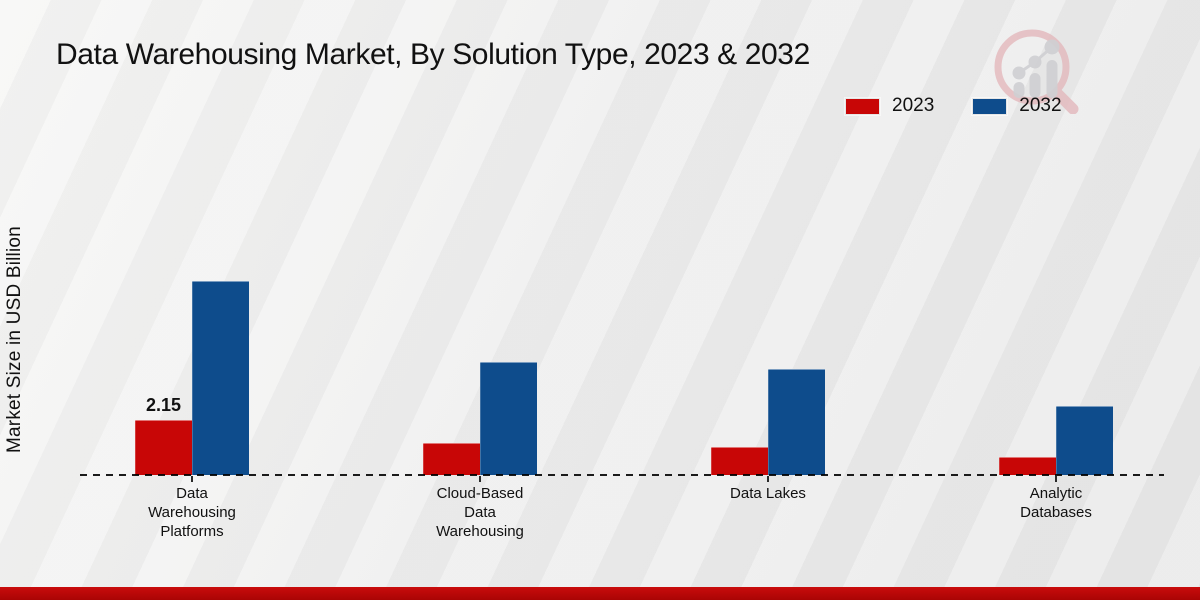 Image resolution: width=1200 pixels, height=600 pixels. I want to click on bar-2032-analytic-databases, so click(1084, 440).